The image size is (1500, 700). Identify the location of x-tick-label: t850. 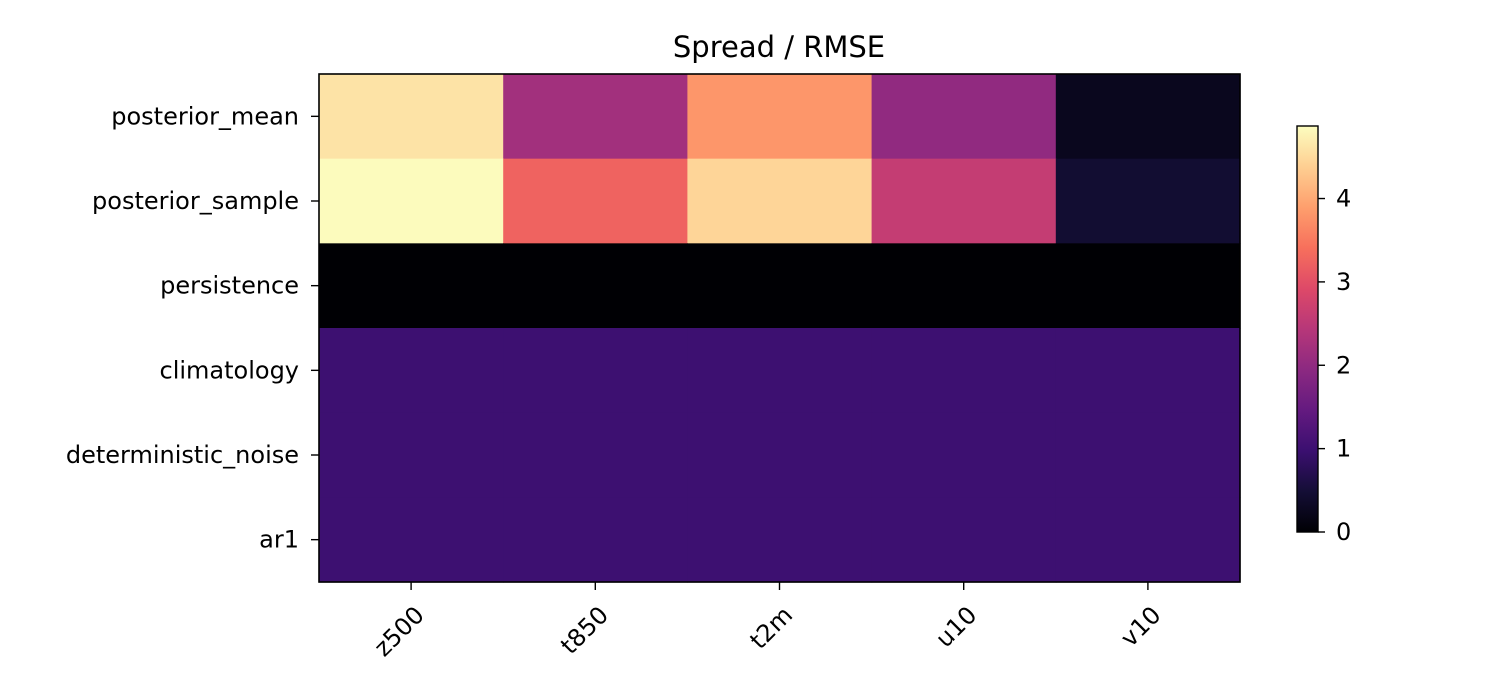
(584, 630).